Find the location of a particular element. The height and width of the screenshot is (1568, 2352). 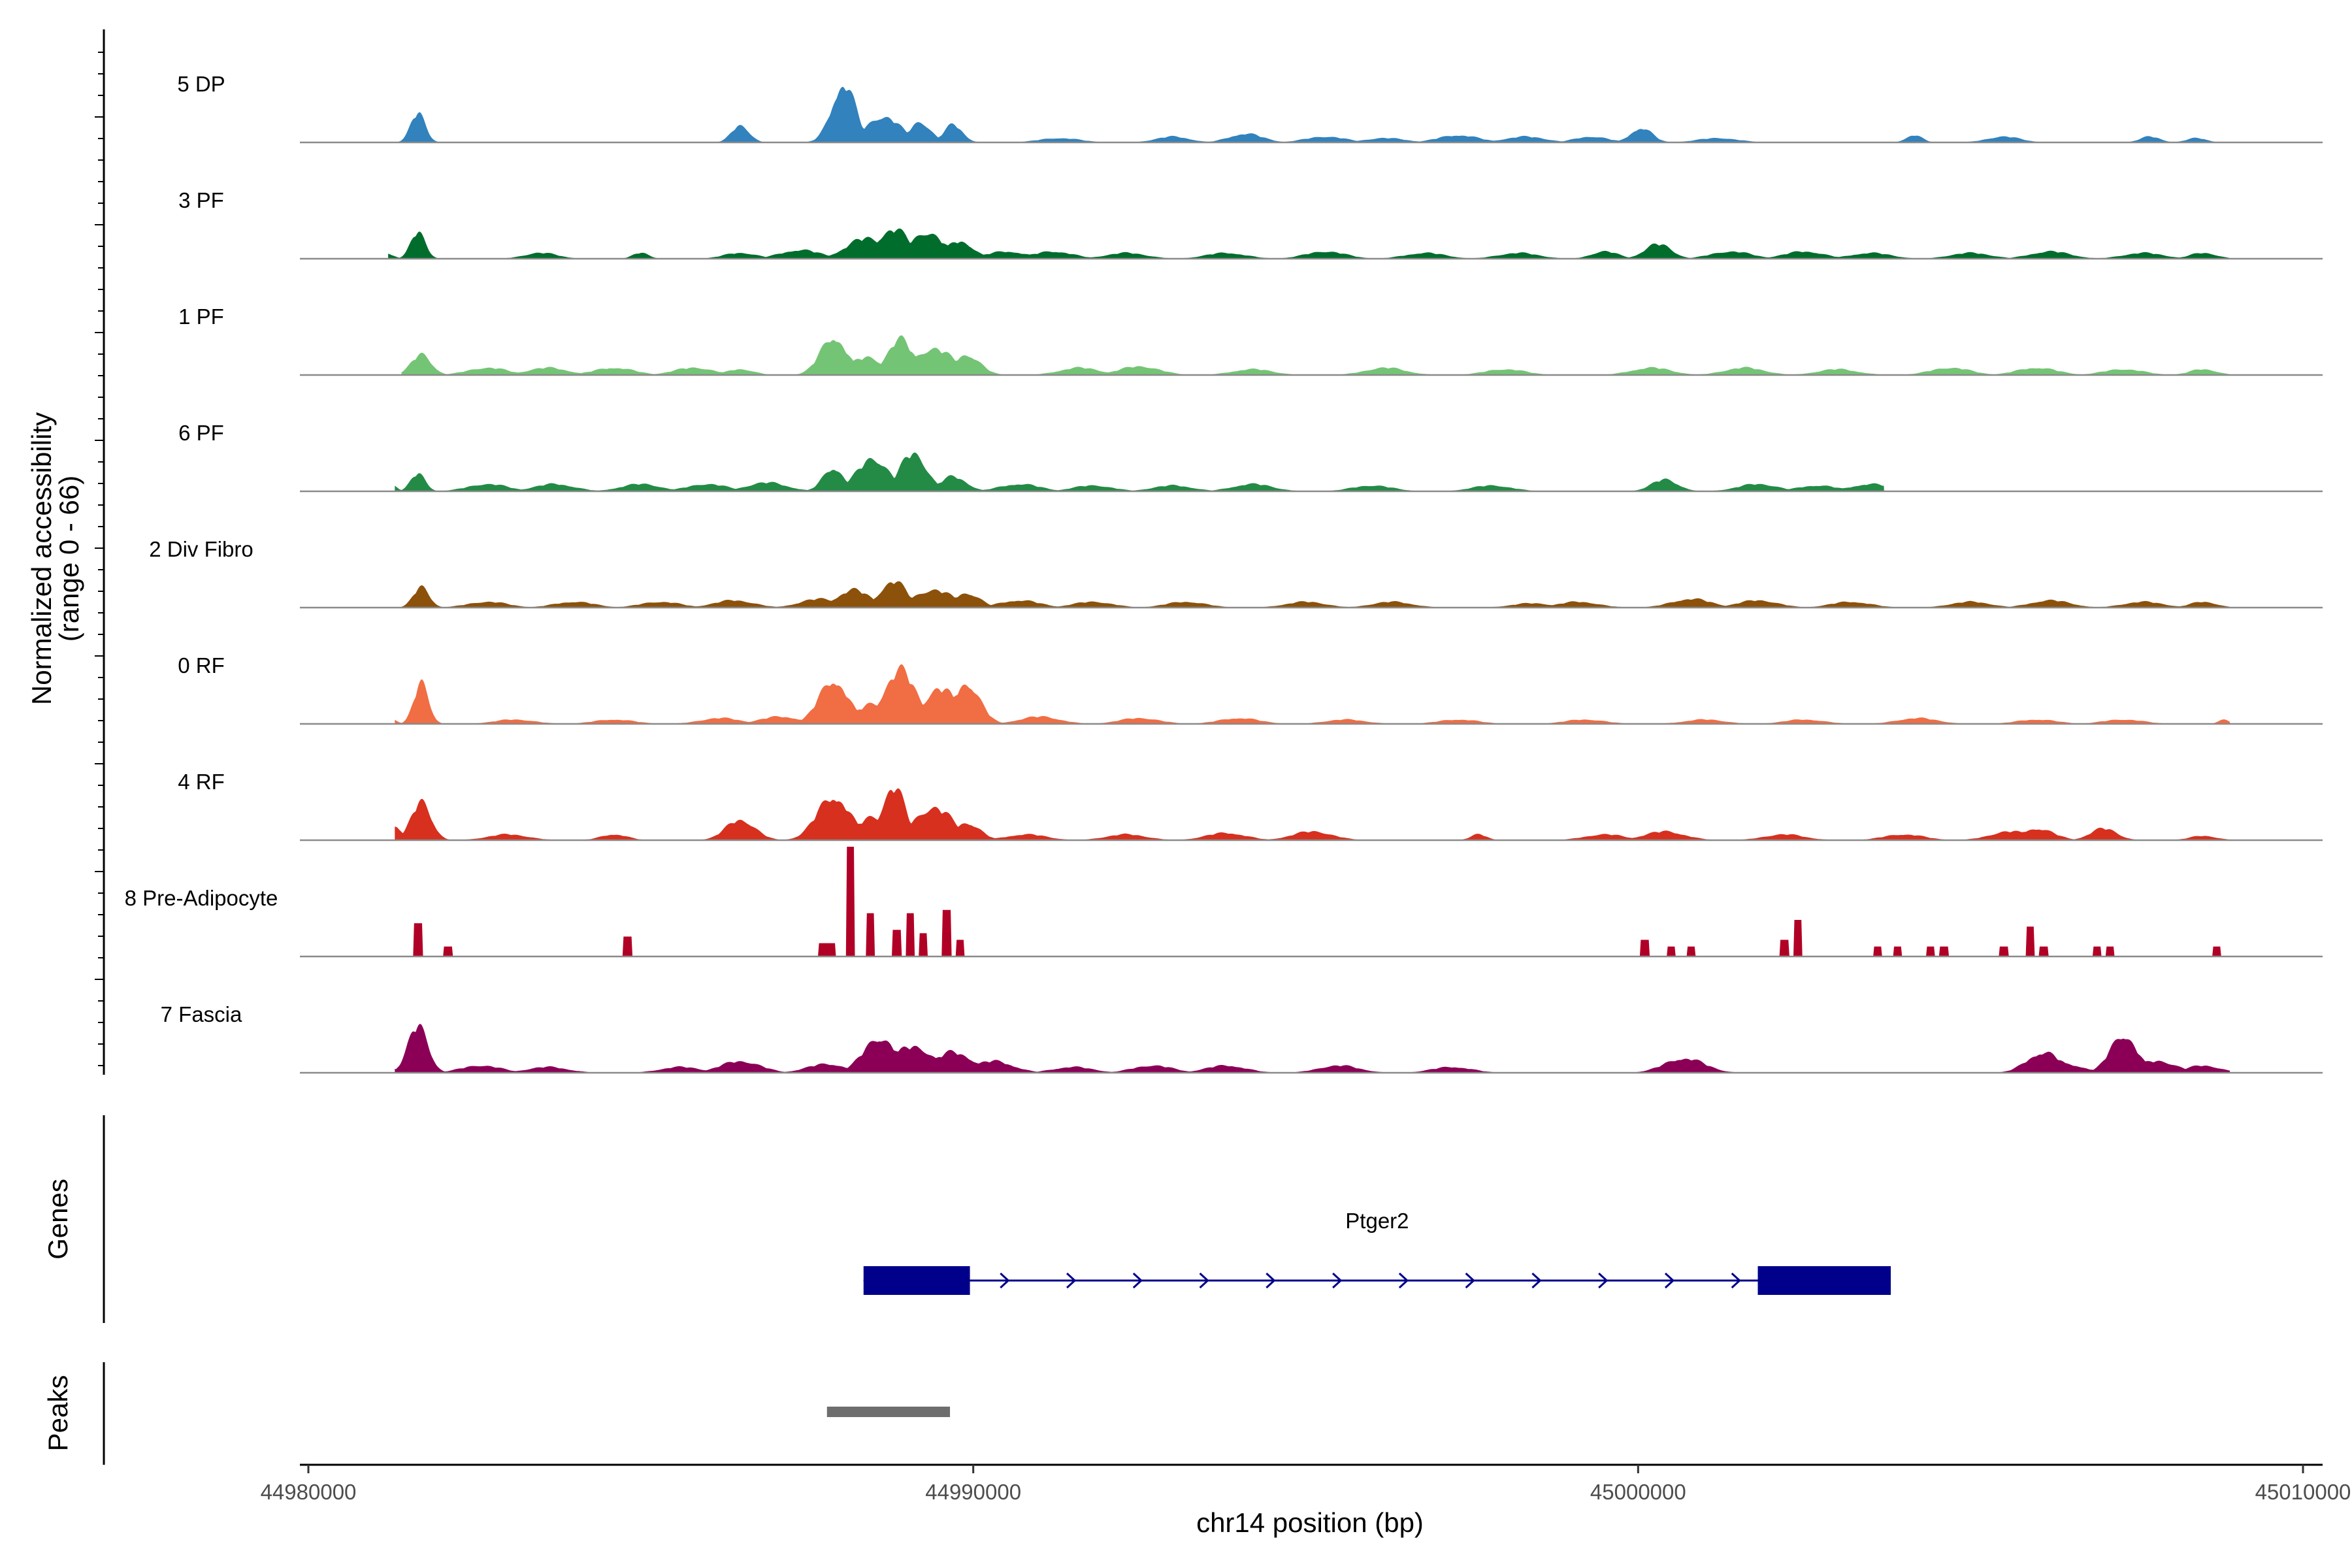

track-9: 7 Fascia is located at coordinates (1242, 1038).